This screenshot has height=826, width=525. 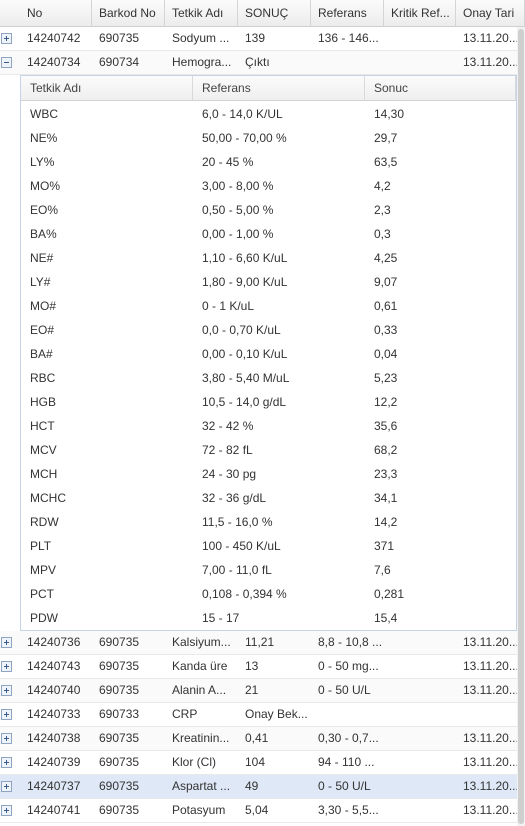 What do you see at coordinates (54, 786) in the screenshot?
I see `cell-no: 14240737` at bounding box center [54, 786].